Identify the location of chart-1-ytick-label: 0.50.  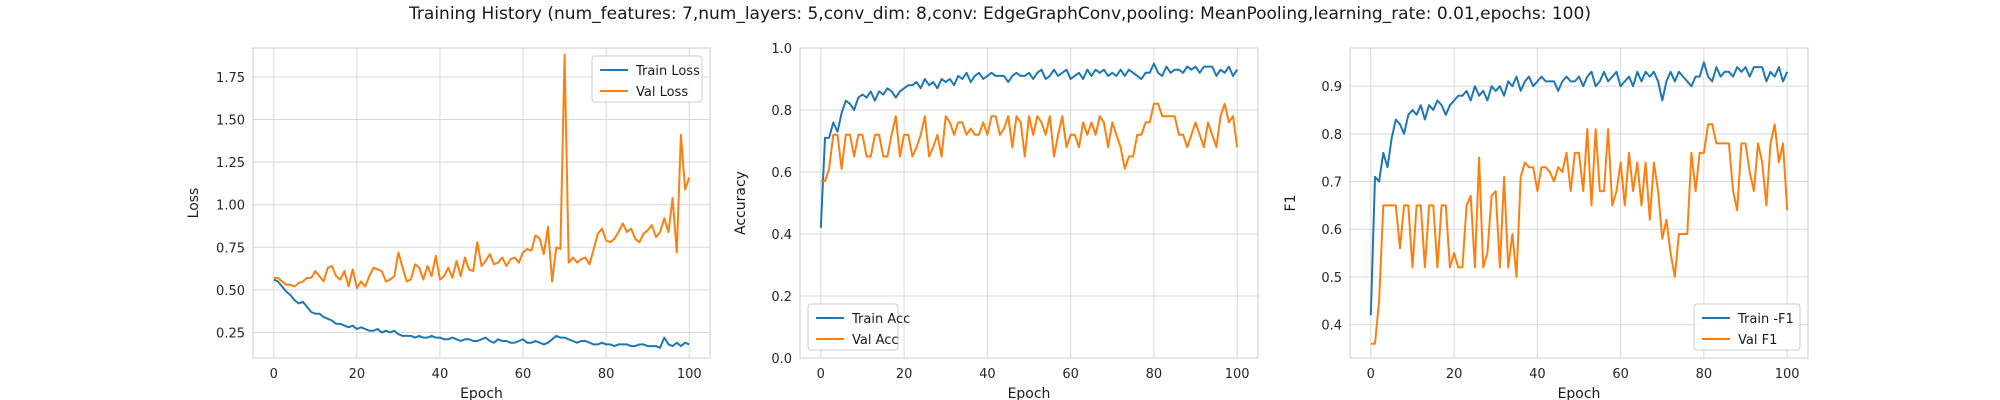
(230, 291).